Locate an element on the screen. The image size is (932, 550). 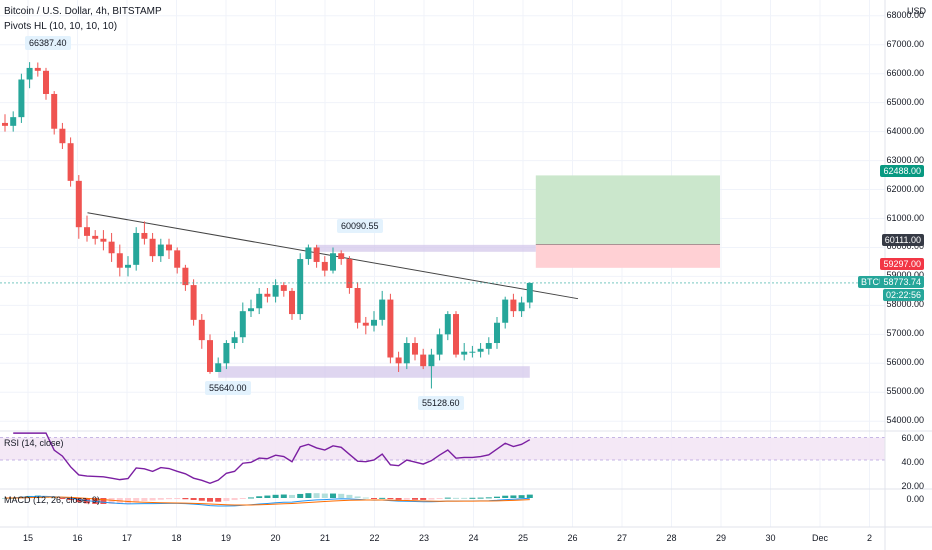
rsi-tick: 60.00 is located at coordinates (912, 438).